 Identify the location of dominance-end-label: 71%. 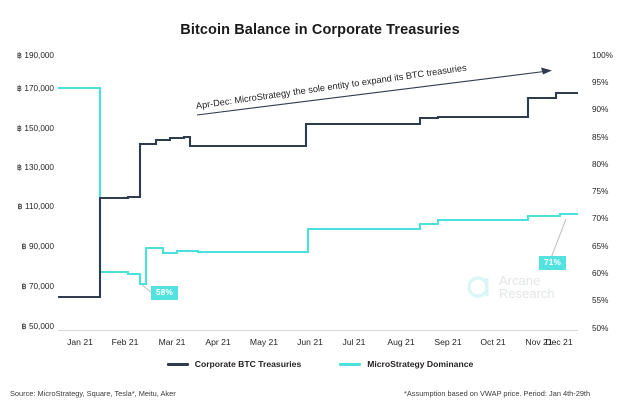
(552, 263).